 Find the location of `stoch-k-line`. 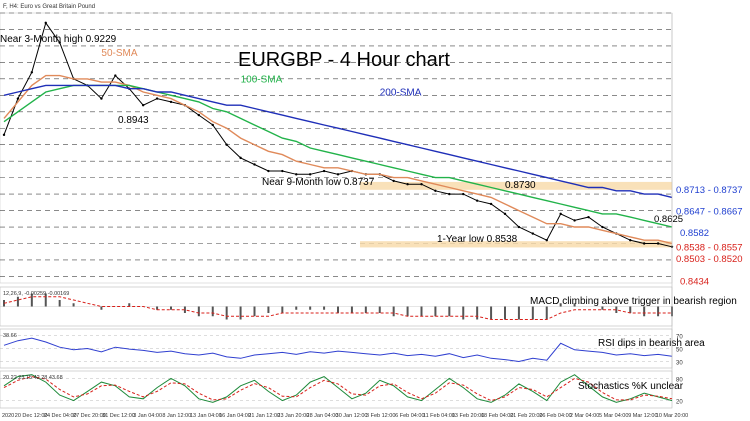

stoch-k-line is located at coordinates (338, 388).